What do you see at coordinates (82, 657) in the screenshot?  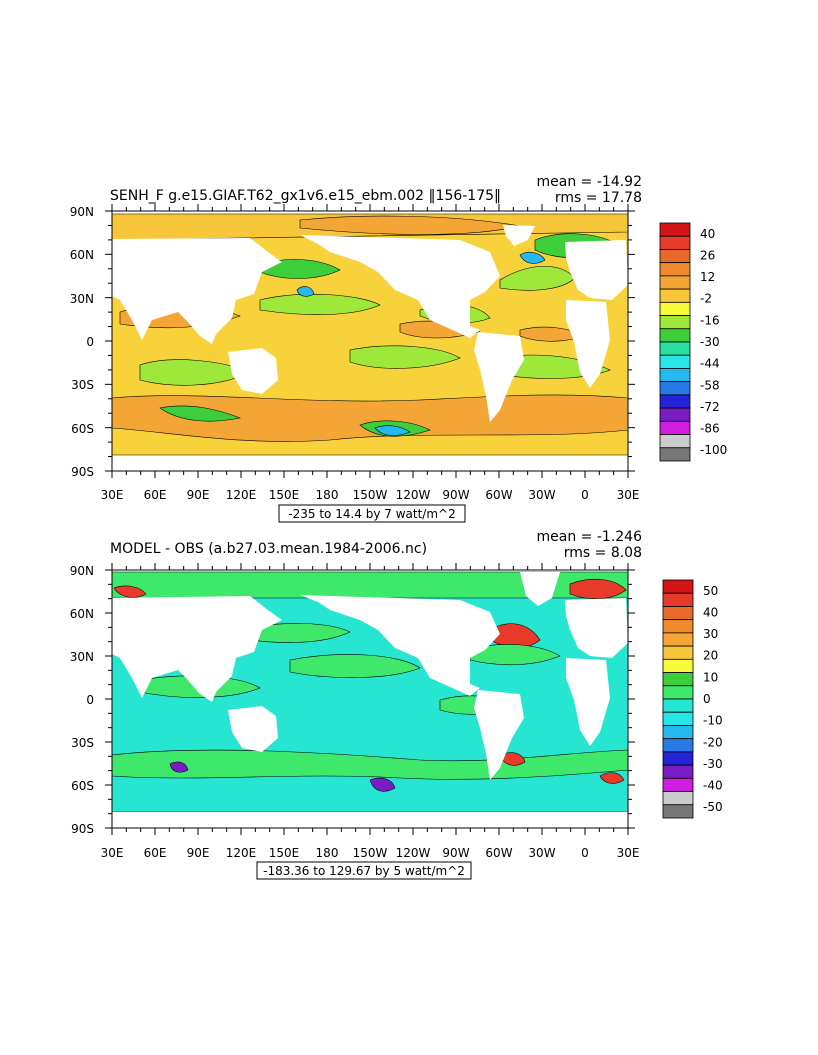 I see `lat-label: 30N` at bounding box center [82, 657].